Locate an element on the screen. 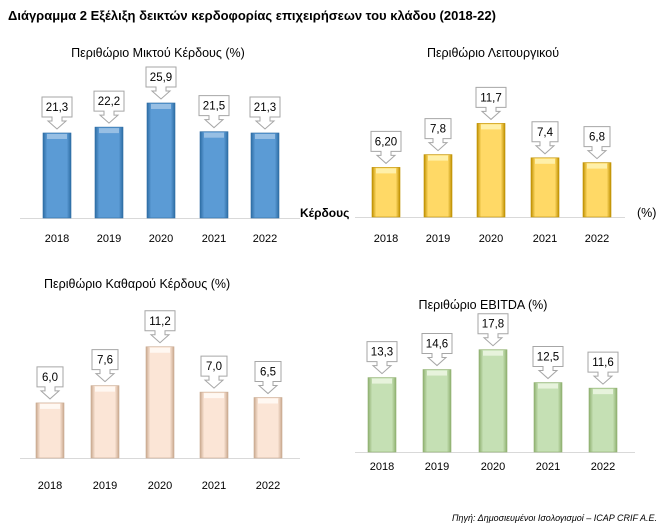 This screenshot has width=665, height=531. data-label: 6,0 is located at coordinates (50, 378).